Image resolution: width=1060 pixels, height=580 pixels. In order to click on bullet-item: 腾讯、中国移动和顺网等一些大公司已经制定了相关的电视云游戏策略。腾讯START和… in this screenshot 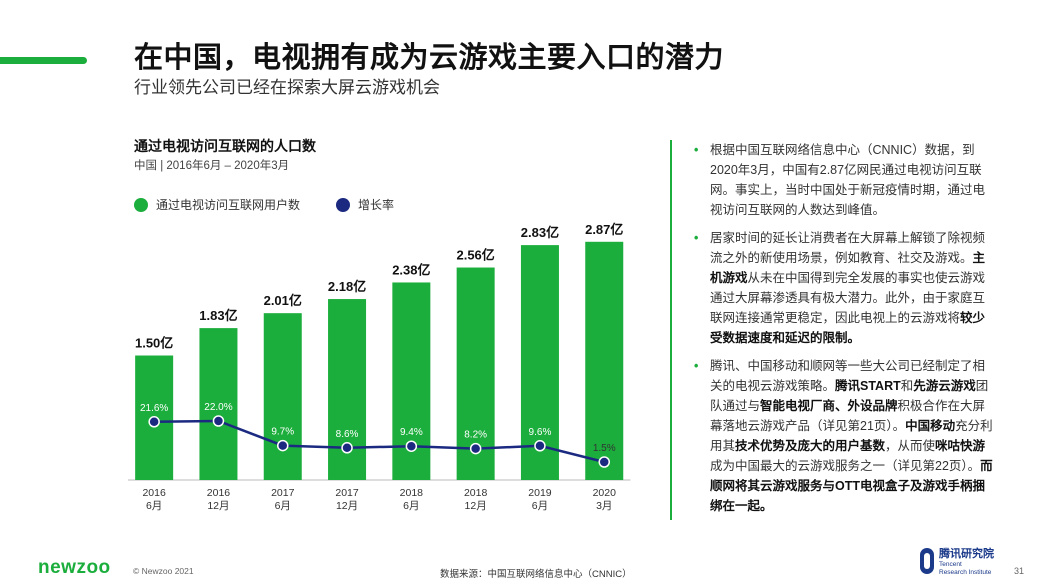, I will do `click(844, 436)`.